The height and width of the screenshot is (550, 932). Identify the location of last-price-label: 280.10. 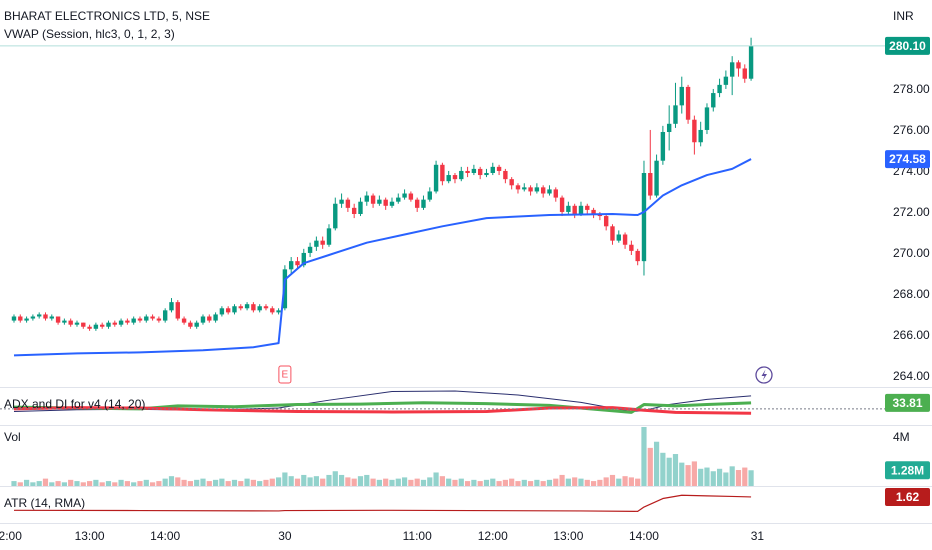
(907, 46).